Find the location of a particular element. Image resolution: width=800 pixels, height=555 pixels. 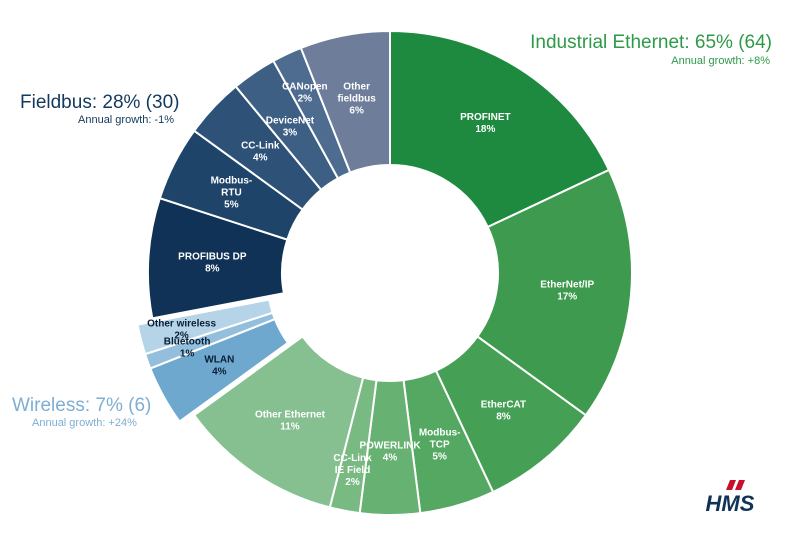

slice-name: CANopen is located at coordinates (305, 87).